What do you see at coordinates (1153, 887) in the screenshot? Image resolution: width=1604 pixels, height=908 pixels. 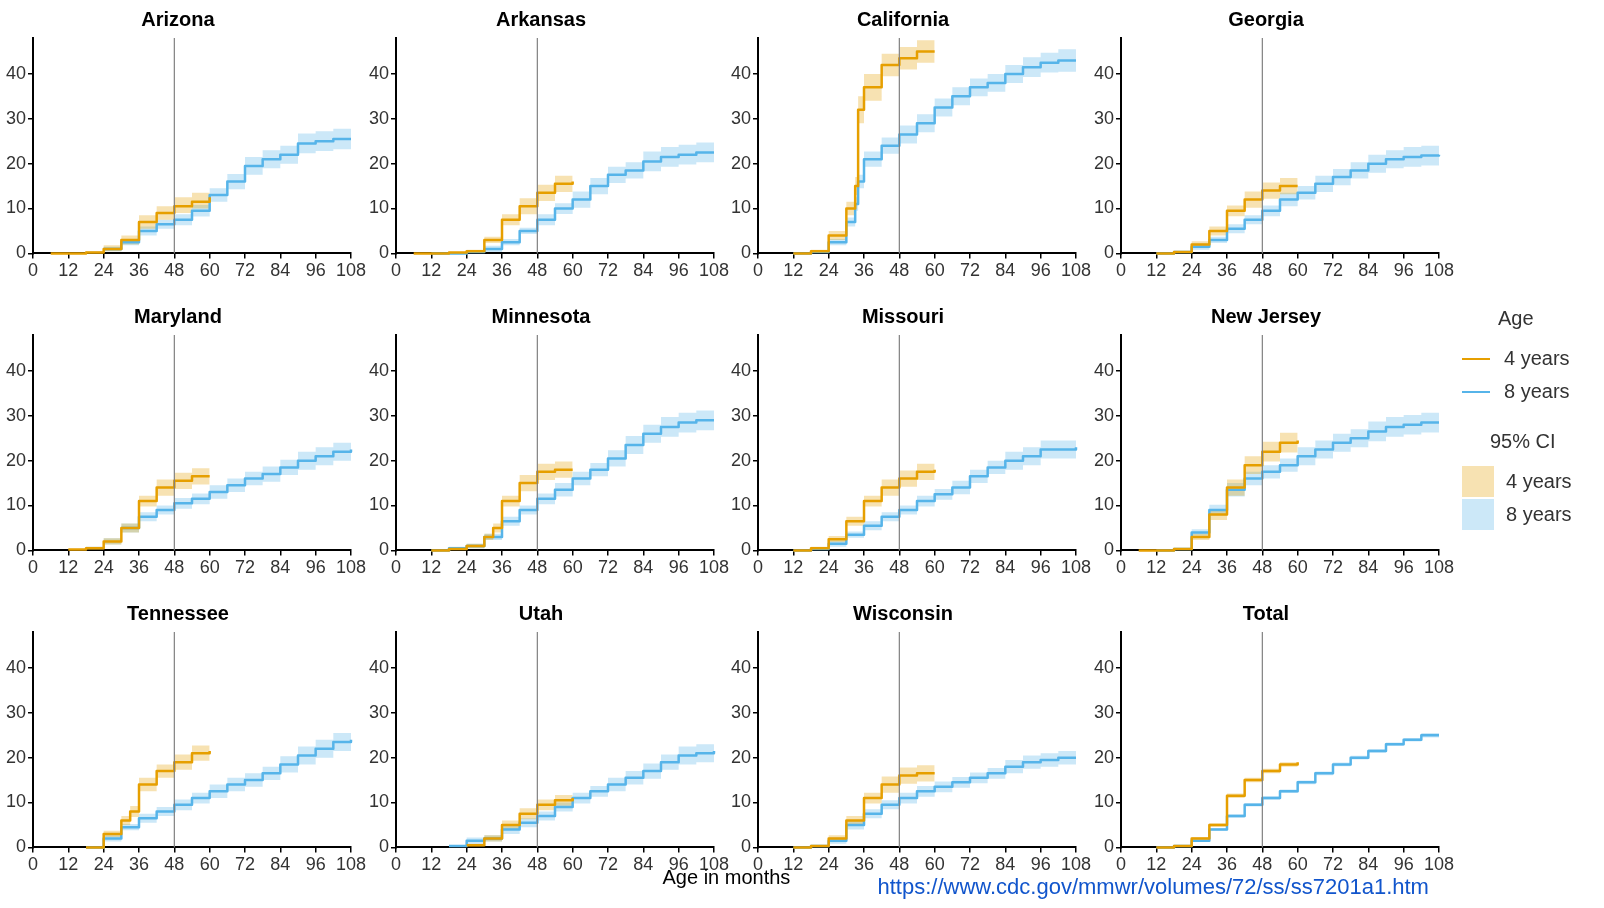 I see `text: https://www.cdc.gov/mmwr/volumes/72/ss/ss7201a1.htm` at bounding box center [1153, 887].